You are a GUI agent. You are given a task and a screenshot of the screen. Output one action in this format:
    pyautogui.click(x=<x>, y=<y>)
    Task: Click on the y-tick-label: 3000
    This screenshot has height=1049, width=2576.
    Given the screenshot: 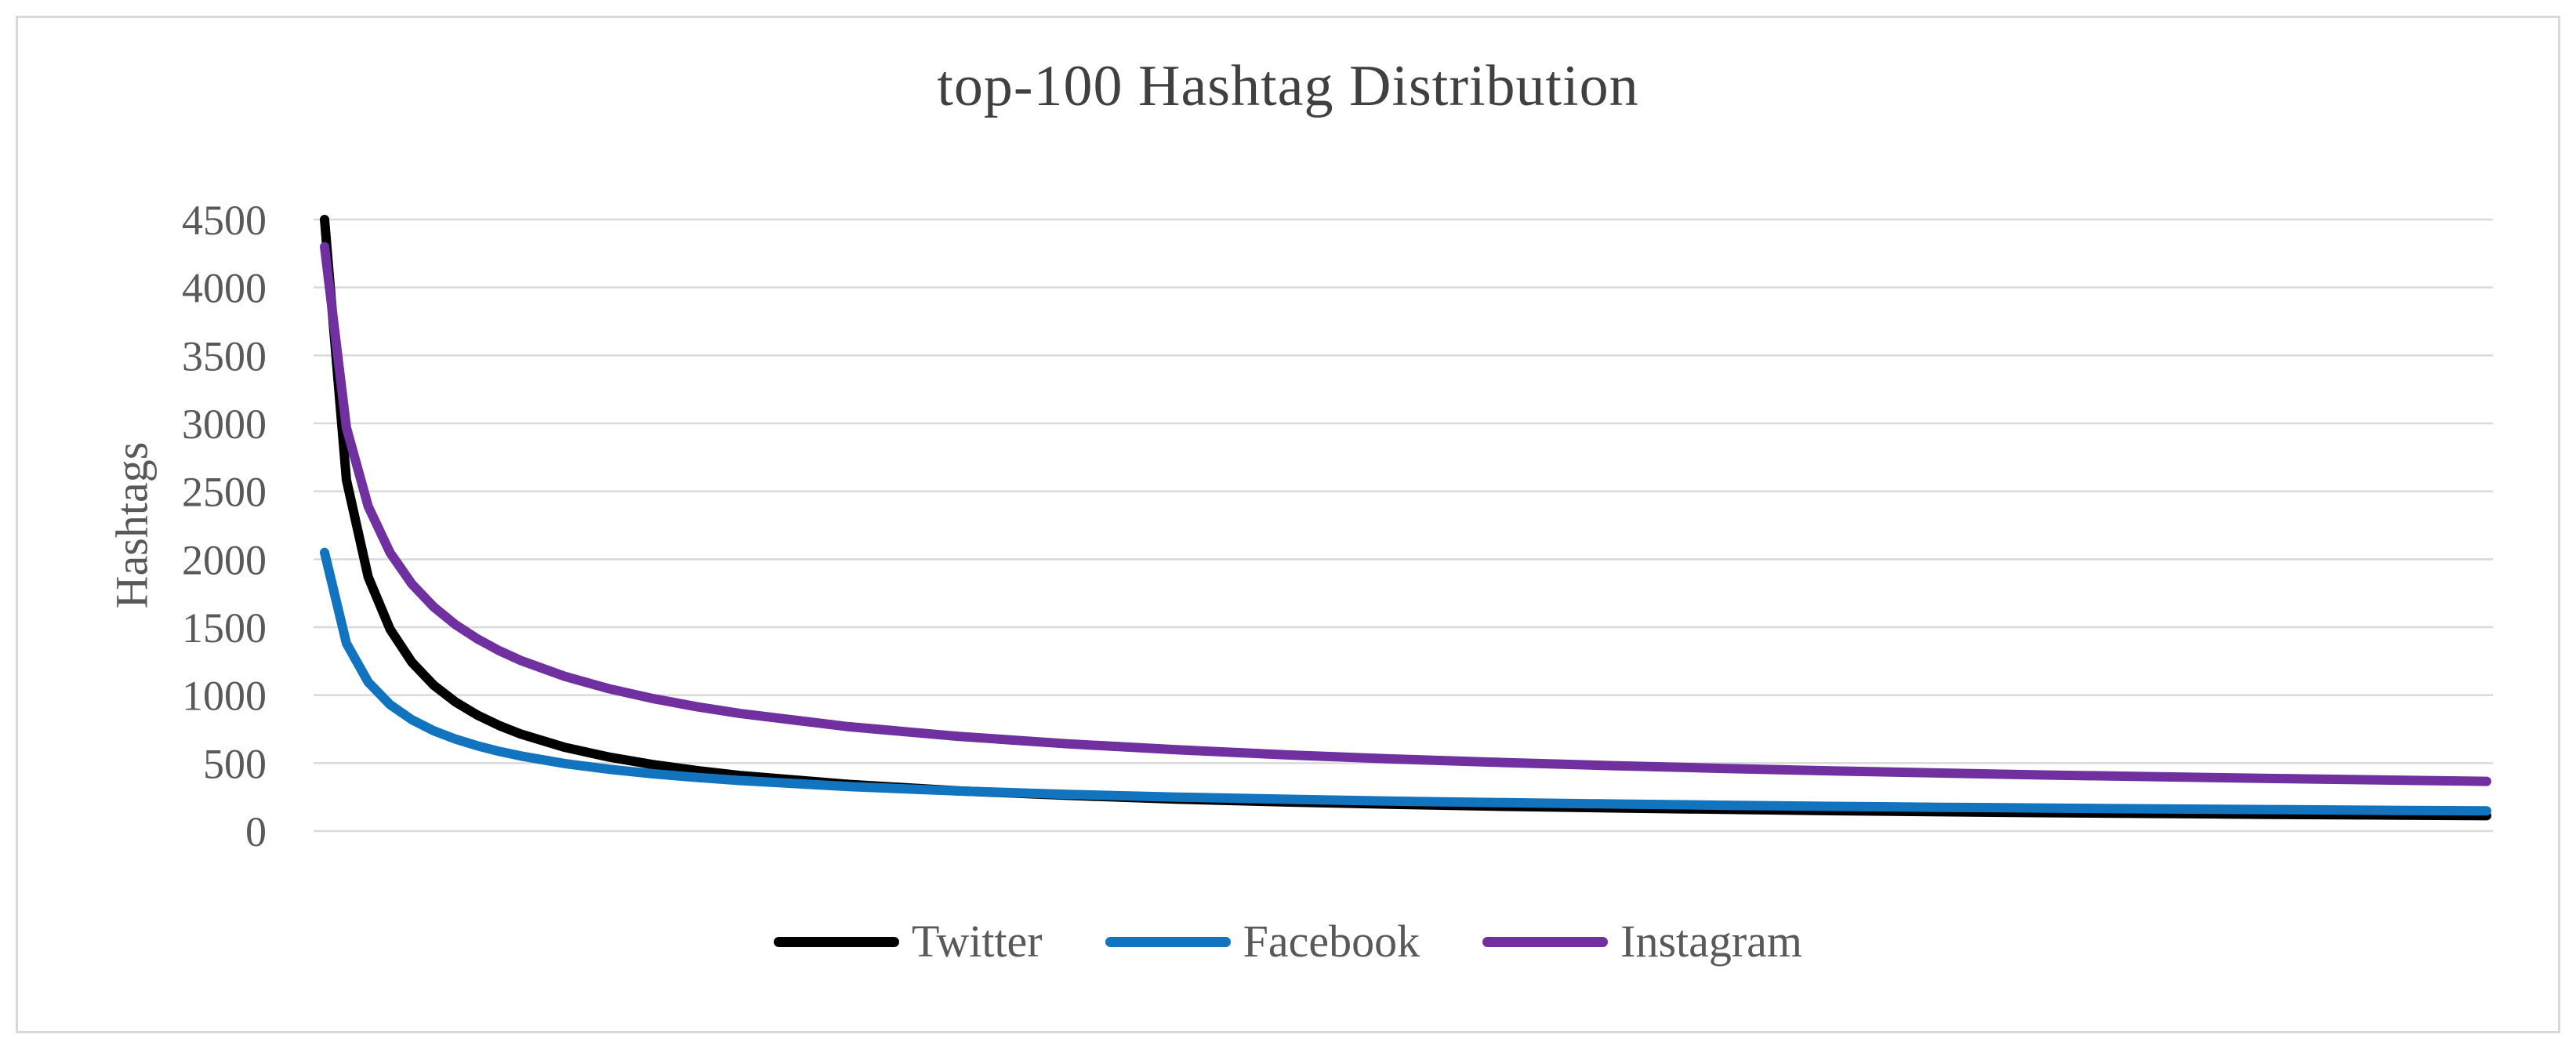 What is the action you would take?
    pyautogui.click(x=225, y=424)
    